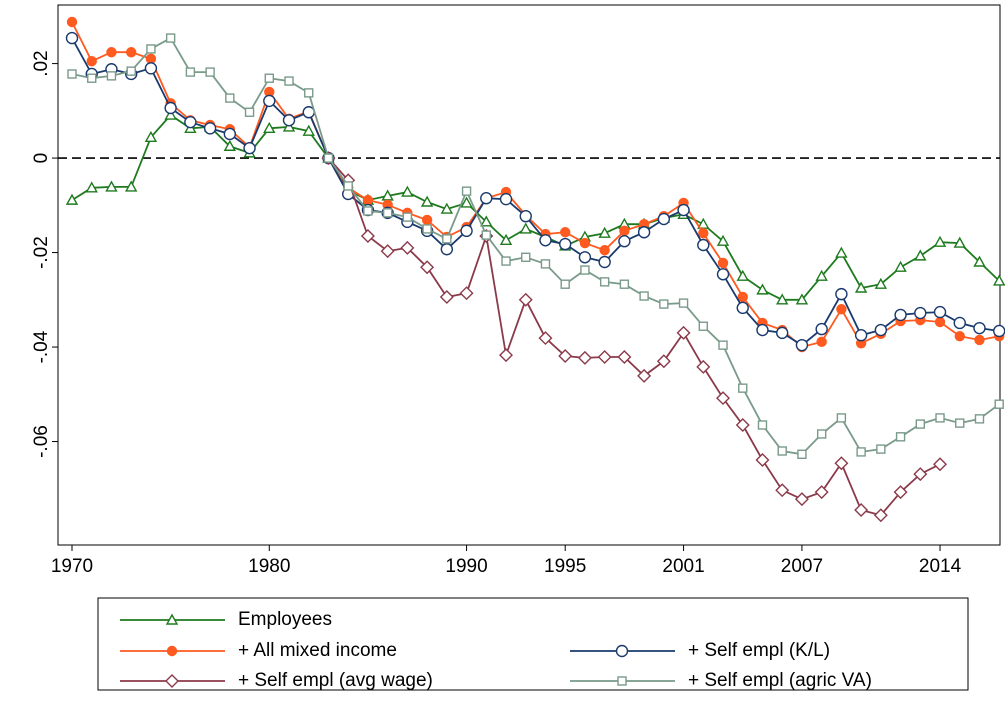  What do you see at coordinates (41, 252) in the screenshot?
I see `y-tick-label: -.02` at bounding box center [41, 252].